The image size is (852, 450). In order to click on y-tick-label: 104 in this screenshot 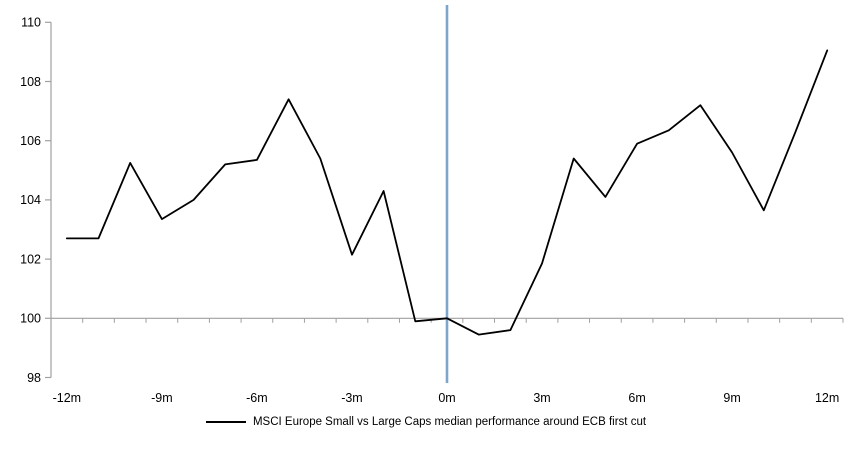, I will do `click(30, 200)`.